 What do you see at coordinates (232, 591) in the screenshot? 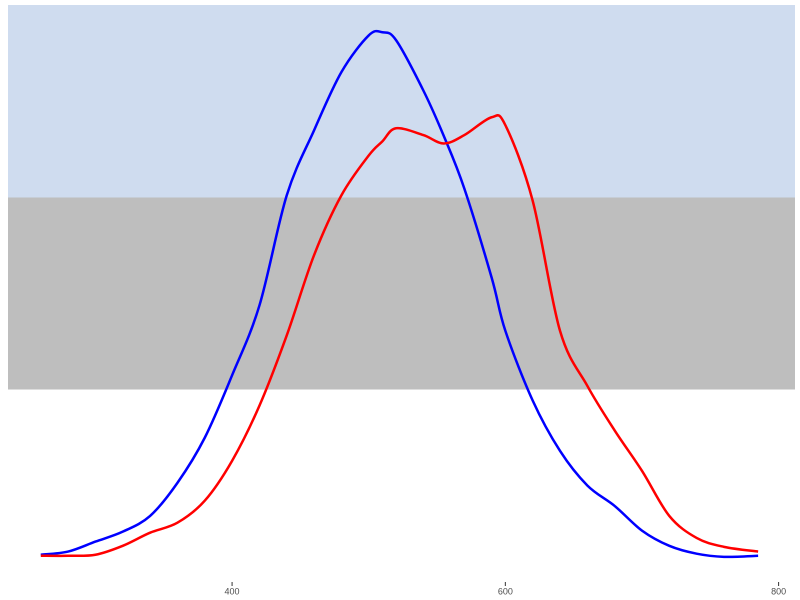
I see `x-tick-label: 400` at bounding box center [232, 591].